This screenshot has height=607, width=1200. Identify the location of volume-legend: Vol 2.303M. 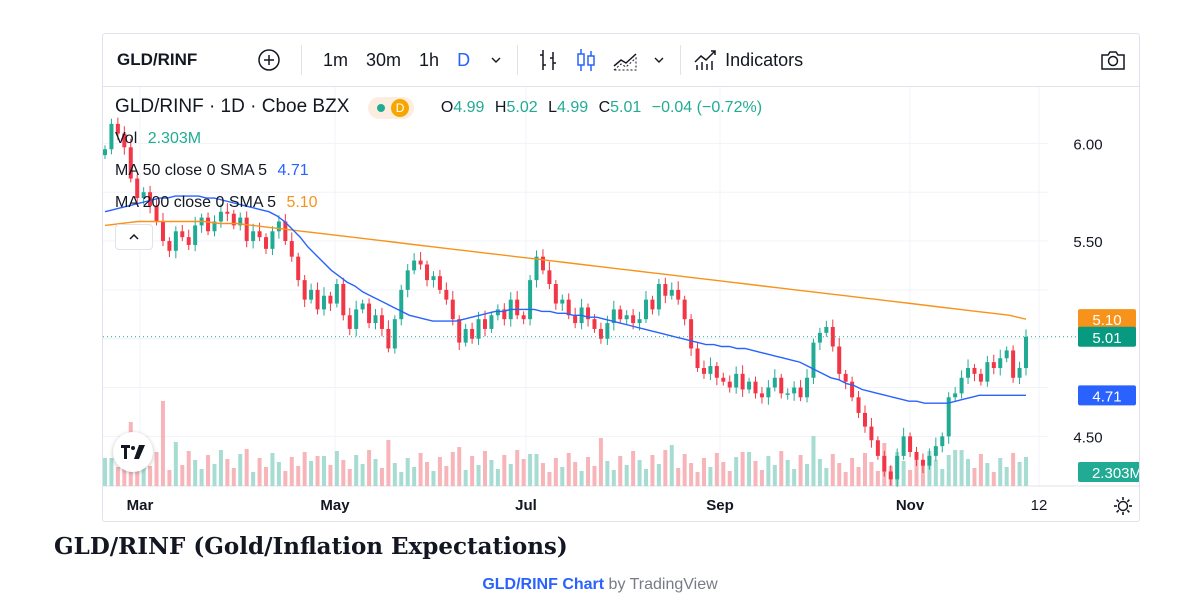
(158, 139).